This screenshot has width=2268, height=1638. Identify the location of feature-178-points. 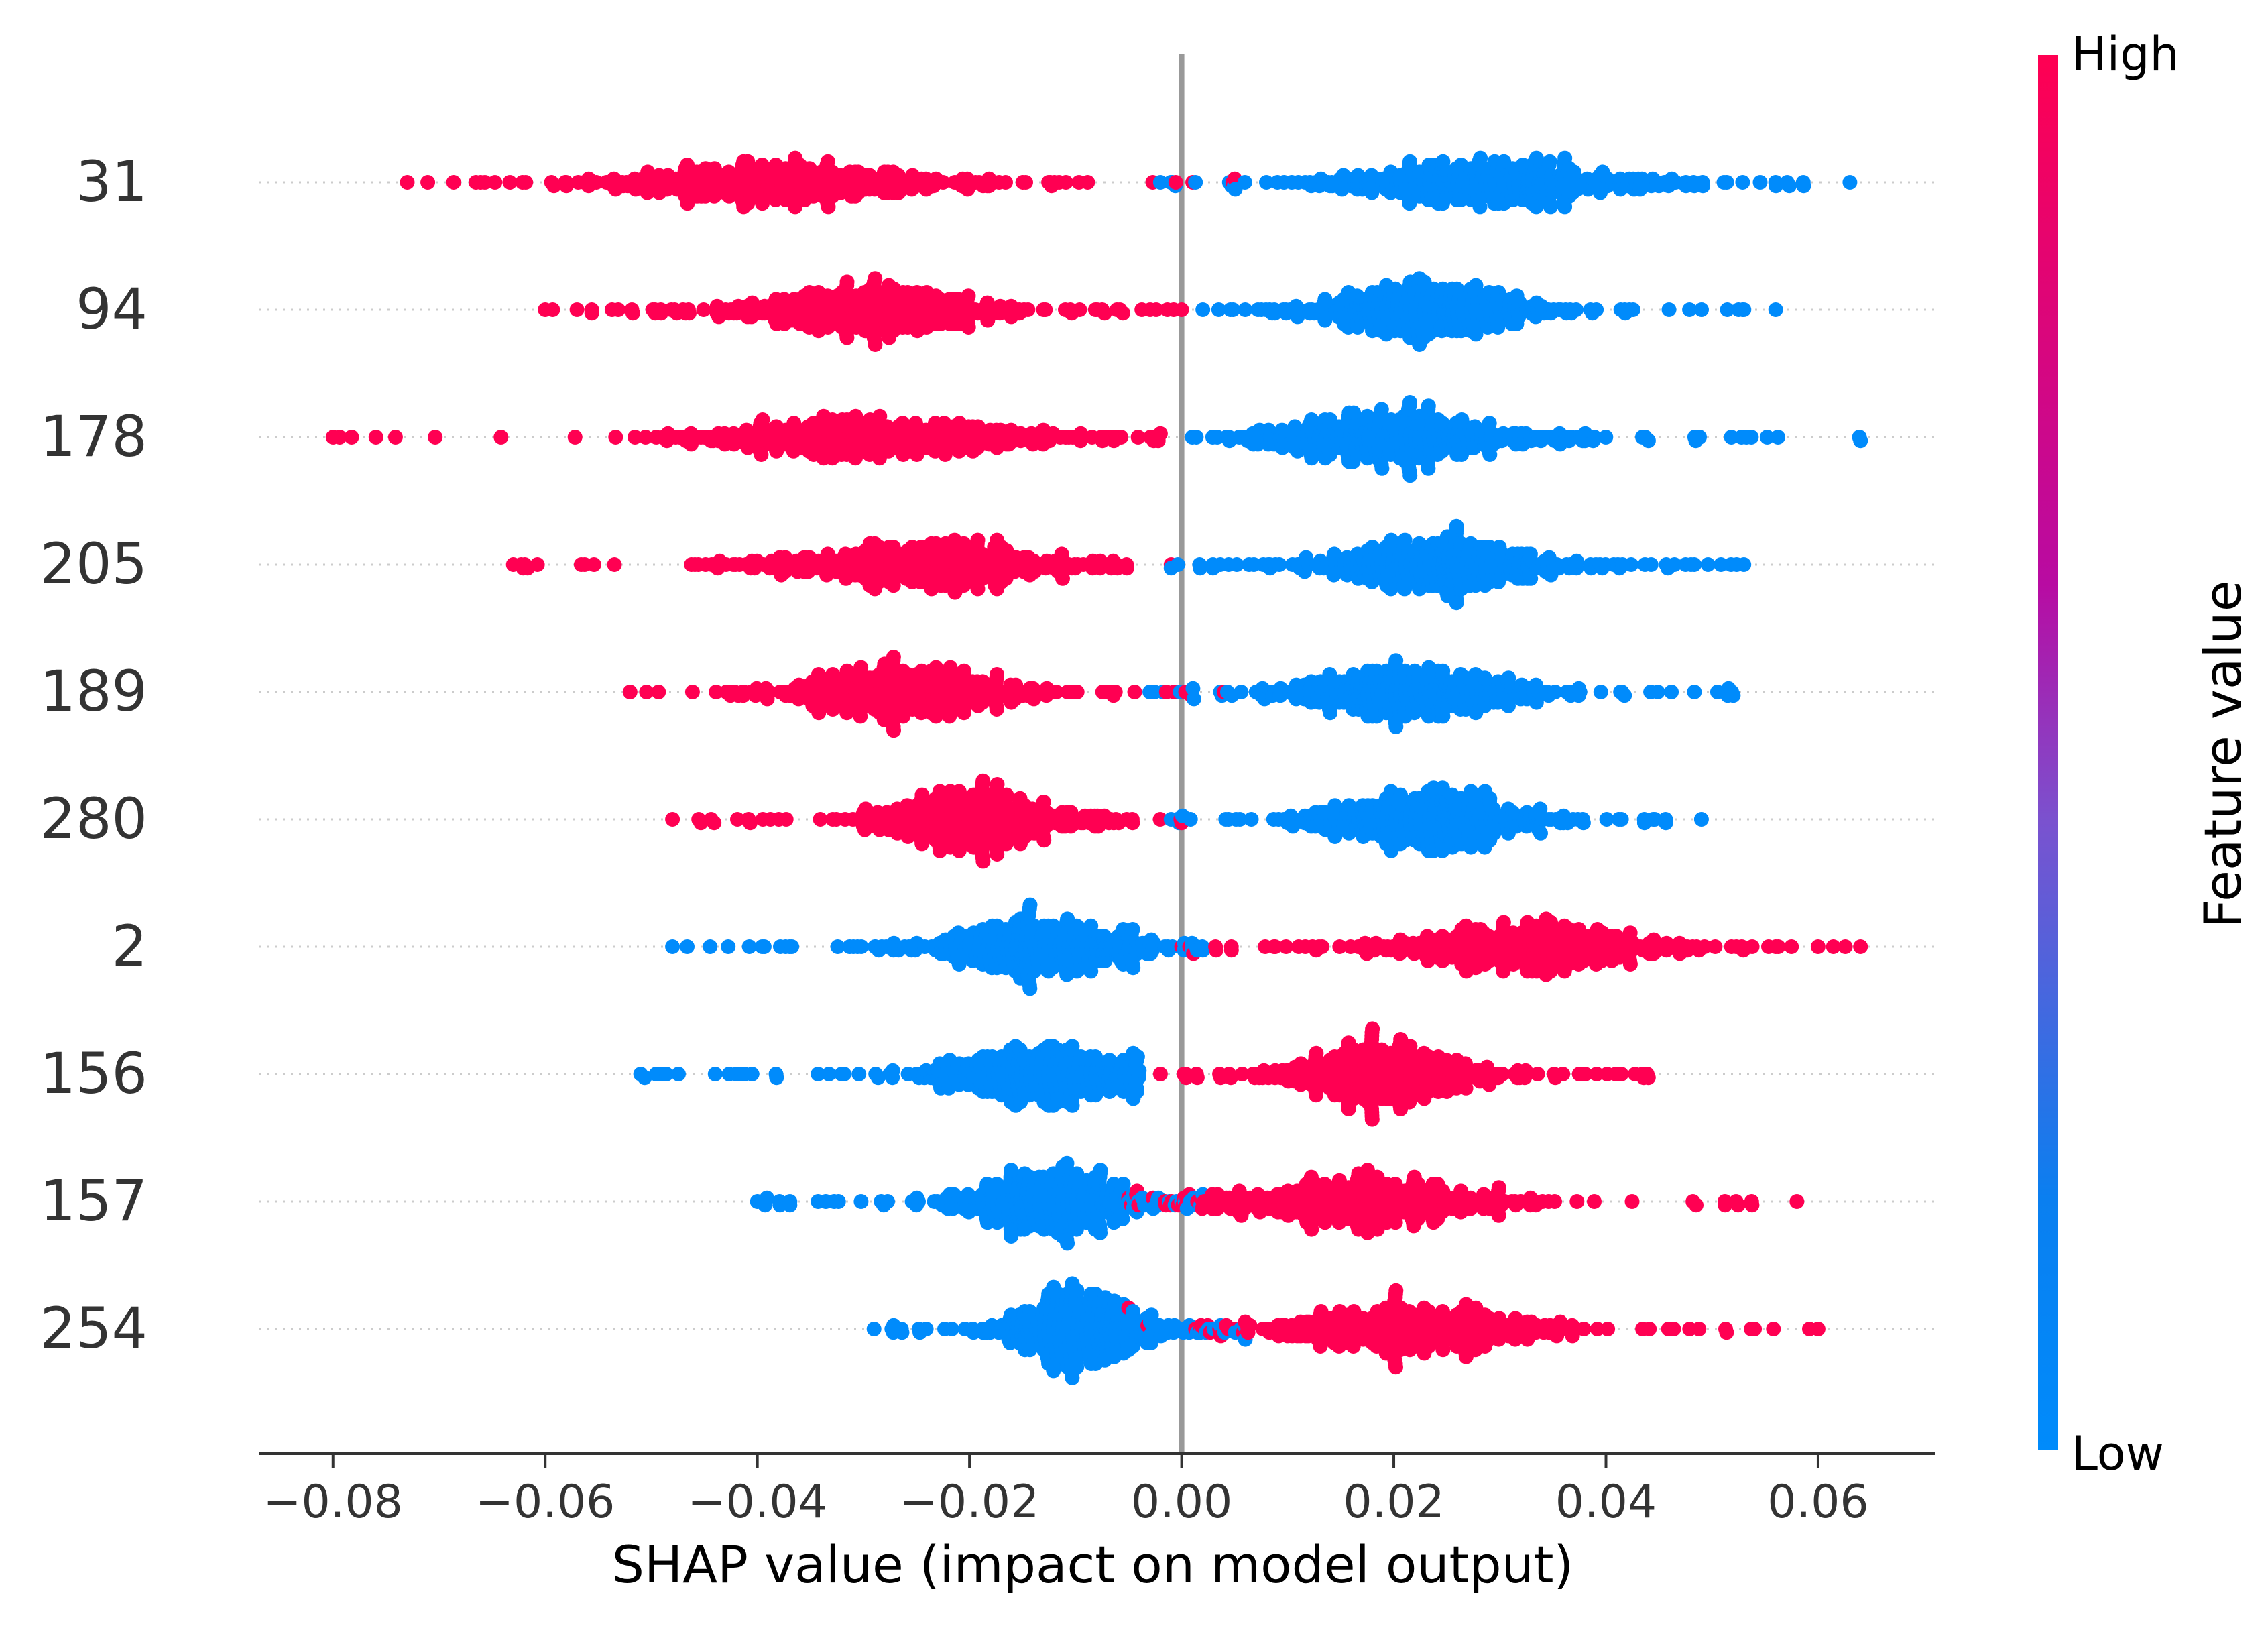
(1096, 439).